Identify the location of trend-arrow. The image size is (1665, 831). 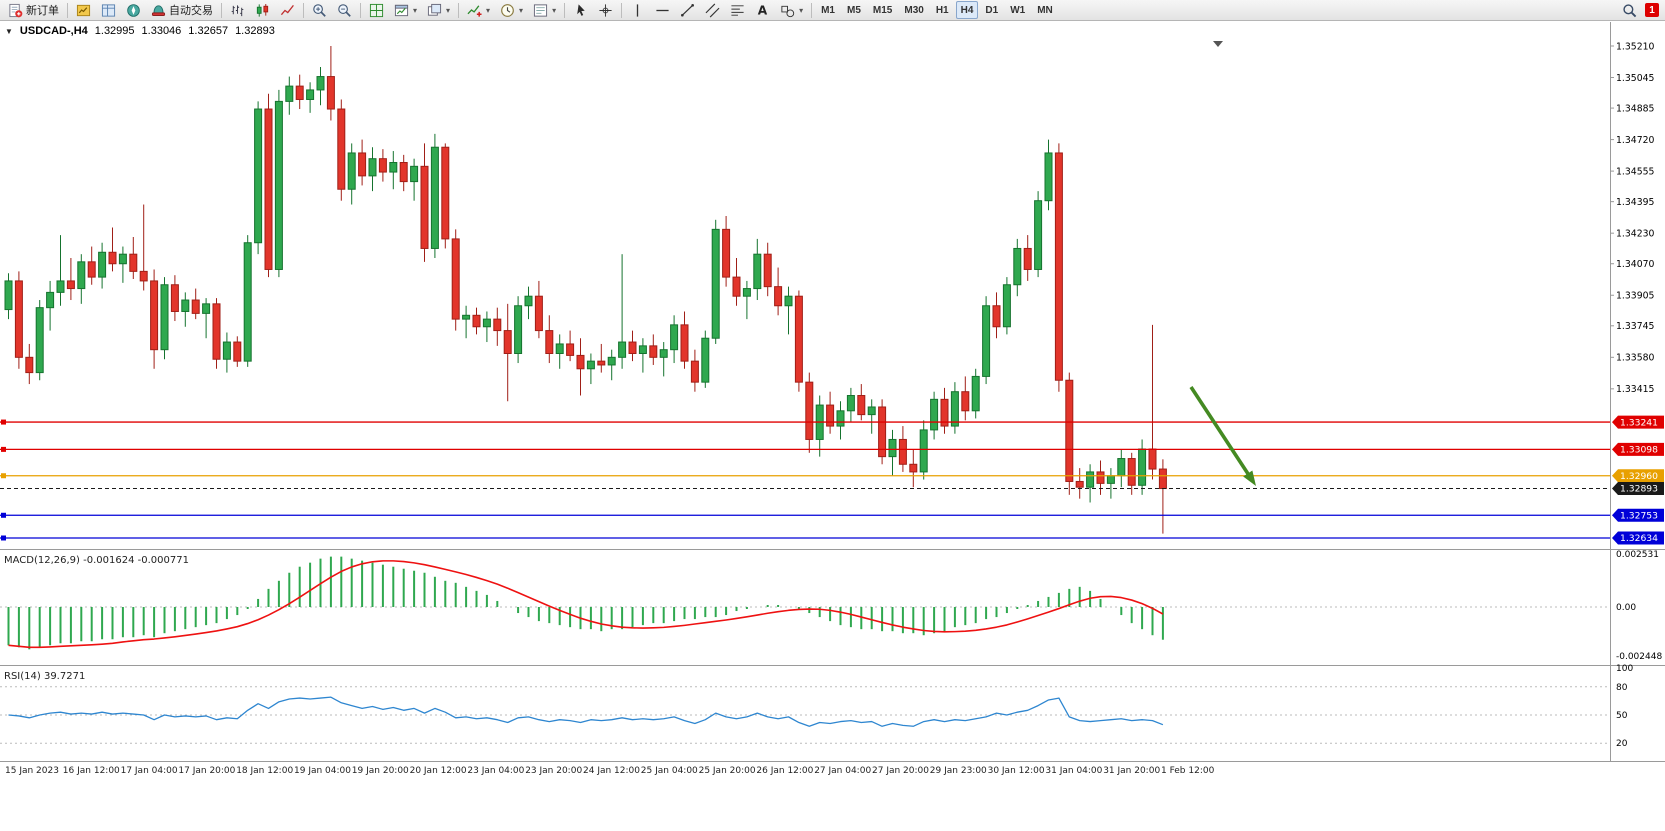
(1220, 431).